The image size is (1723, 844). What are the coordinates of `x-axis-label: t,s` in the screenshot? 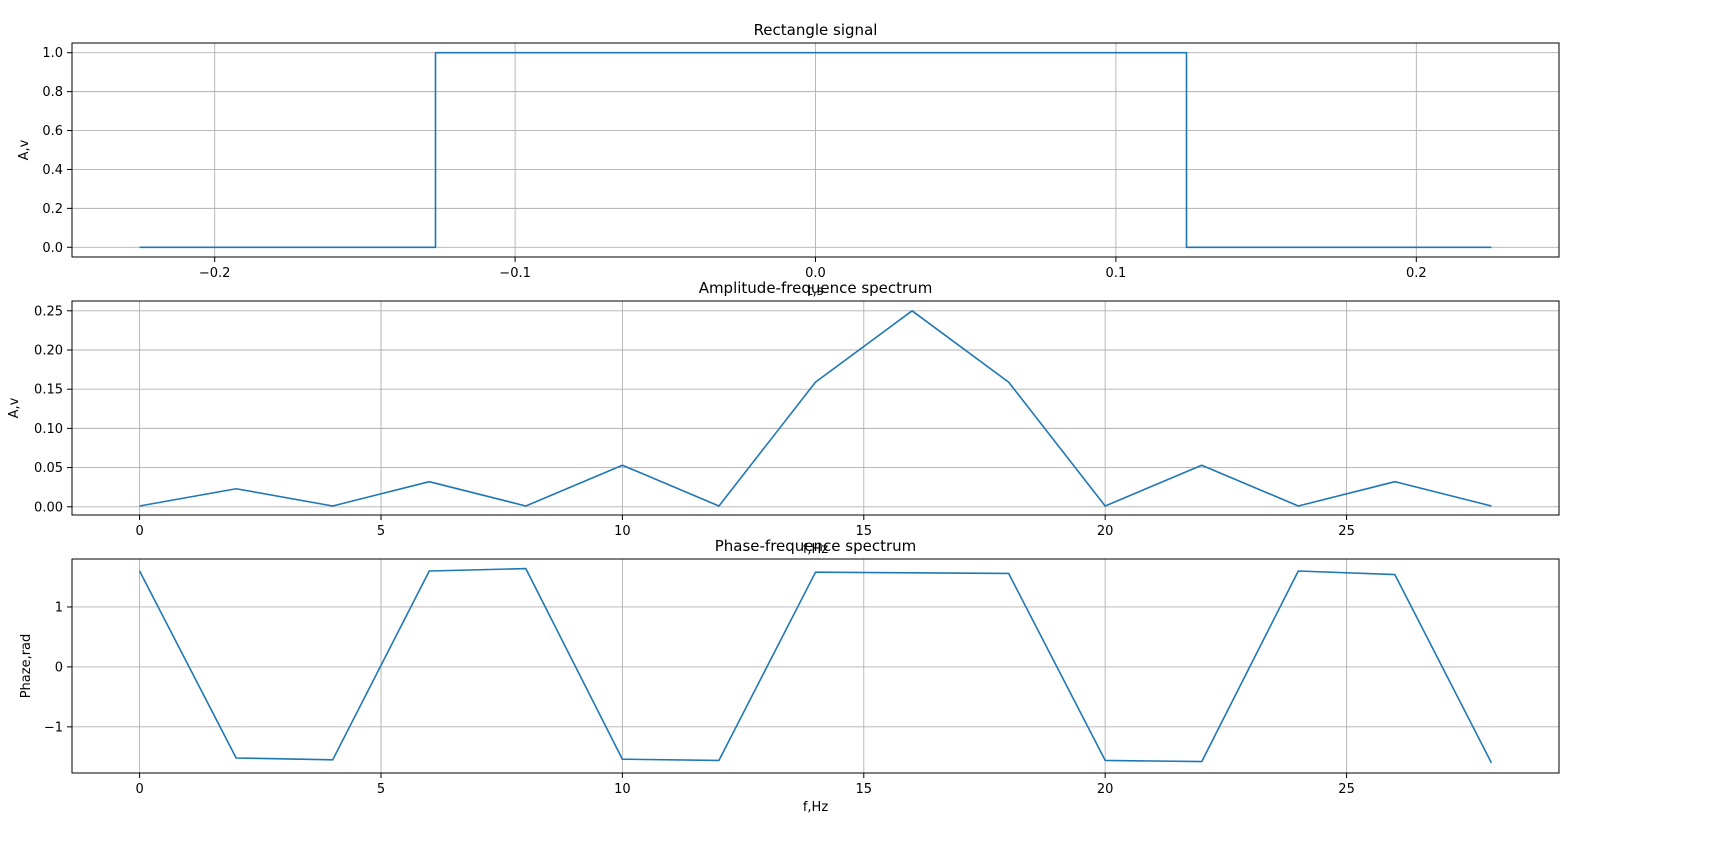 It's located at (815, 291).